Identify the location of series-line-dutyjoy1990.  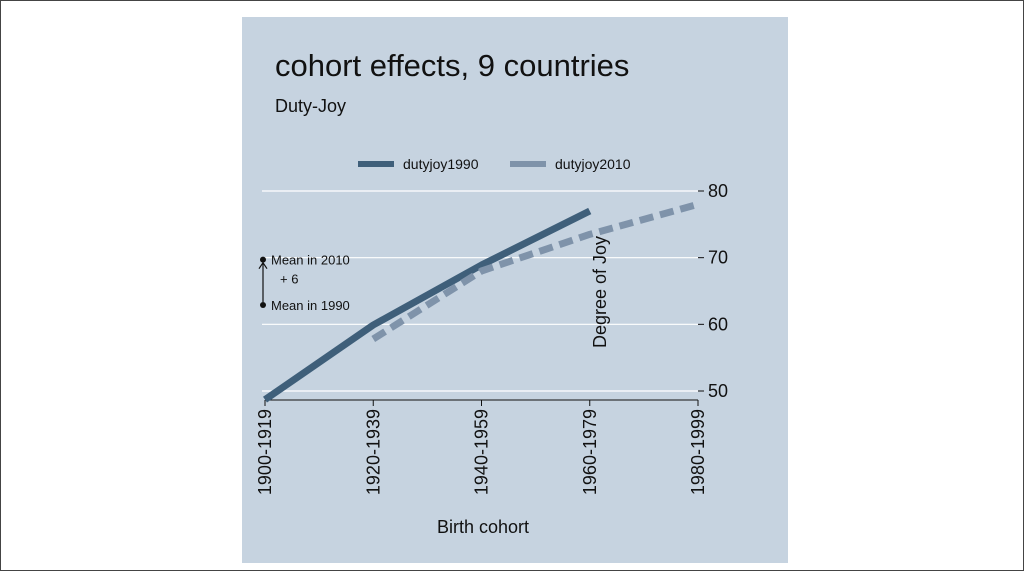
(427, 305).